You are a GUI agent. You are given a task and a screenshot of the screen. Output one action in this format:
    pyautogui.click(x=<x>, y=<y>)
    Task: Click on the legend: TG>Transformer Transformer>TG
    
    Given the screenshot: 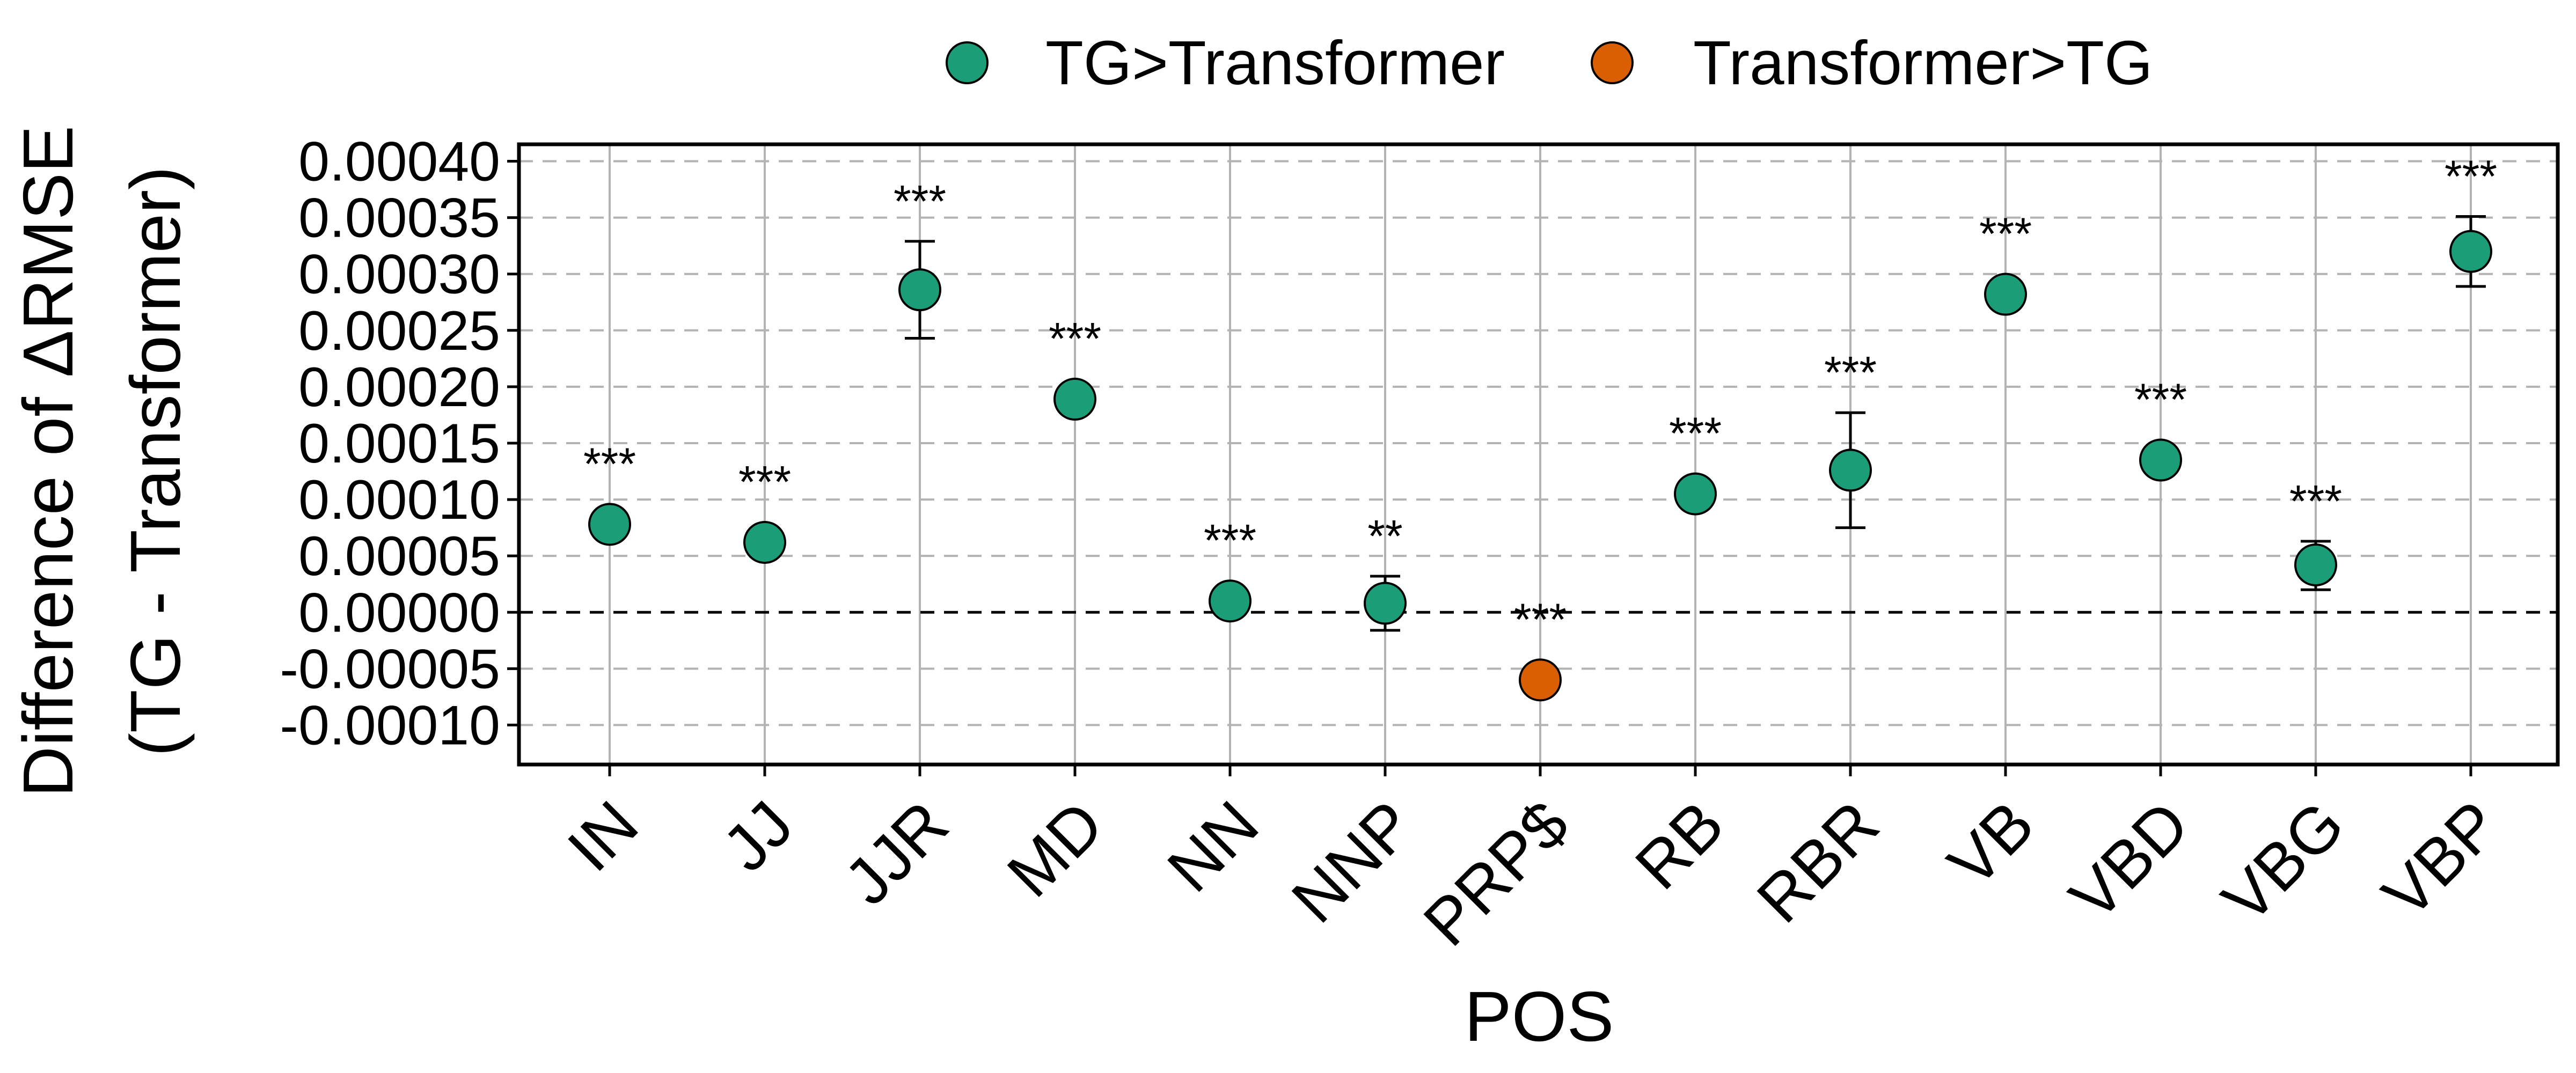 What is the action you would take?
    pyautogui.click(x=1549, y=63)
    